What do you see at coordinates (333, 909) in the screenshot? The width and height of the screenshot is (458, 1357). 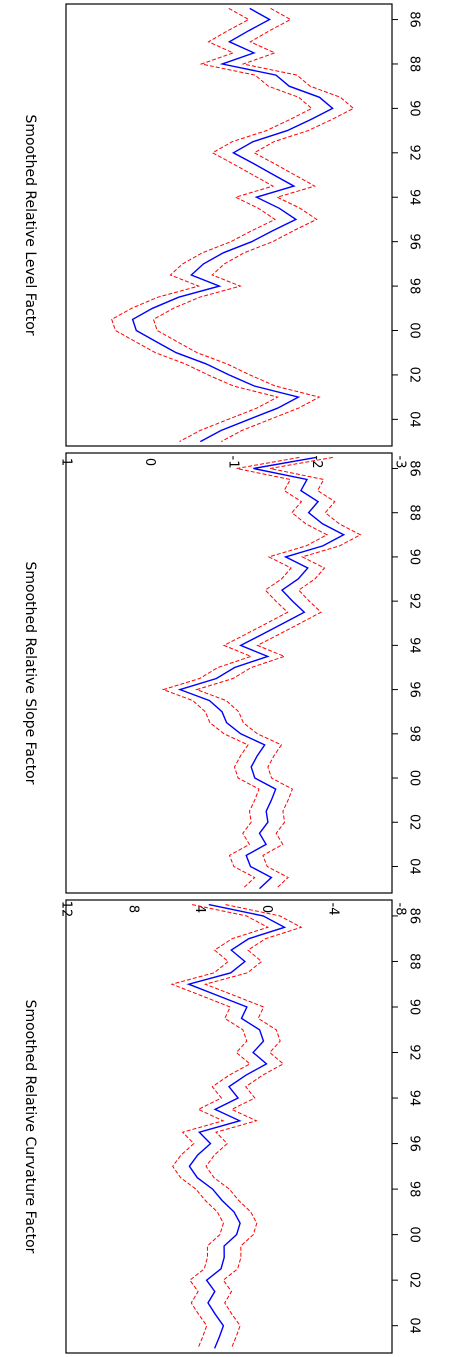 I see `y-tick-label: -4` at bounding box center [333, 909].